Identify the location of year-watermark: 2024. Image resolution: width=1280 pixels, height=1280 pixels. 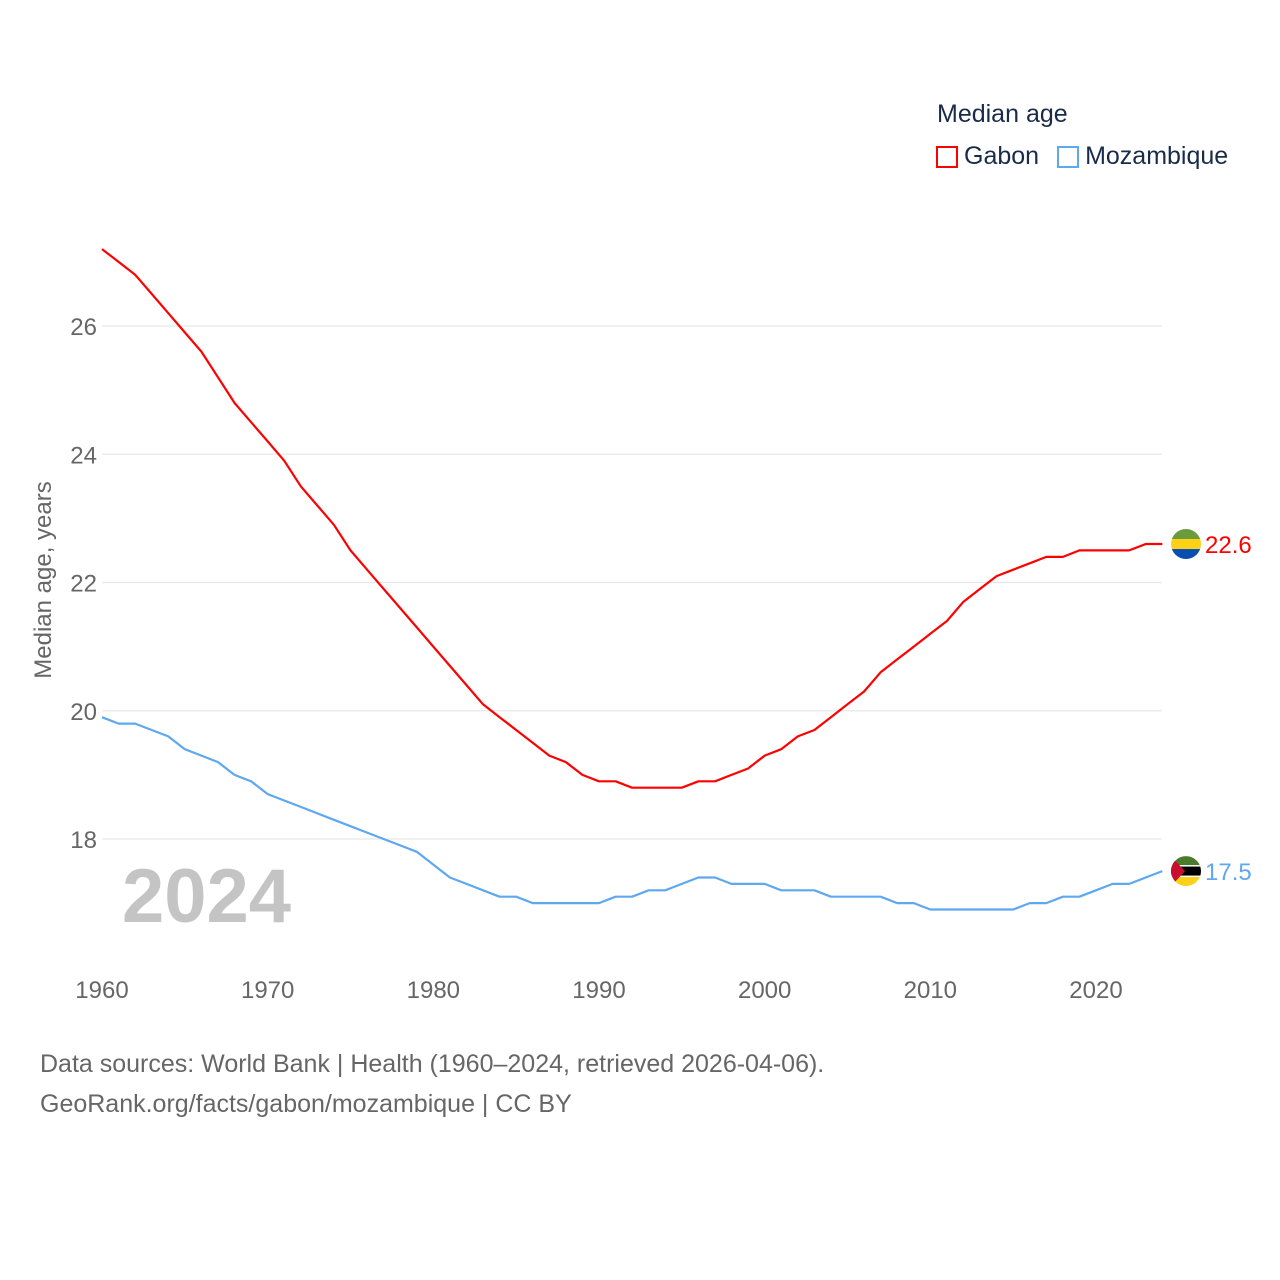
(206, 896).